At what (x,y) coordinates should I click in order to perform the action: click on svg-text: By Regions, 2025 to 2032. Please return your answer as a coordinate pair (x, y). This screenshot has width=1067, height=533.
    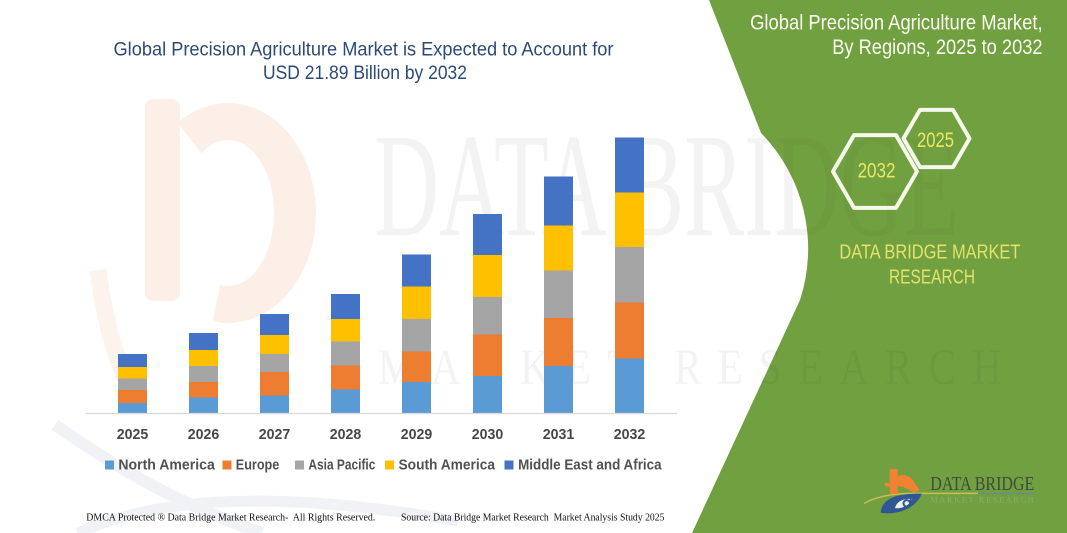
    Looking at the image, I should click on (937, 47).